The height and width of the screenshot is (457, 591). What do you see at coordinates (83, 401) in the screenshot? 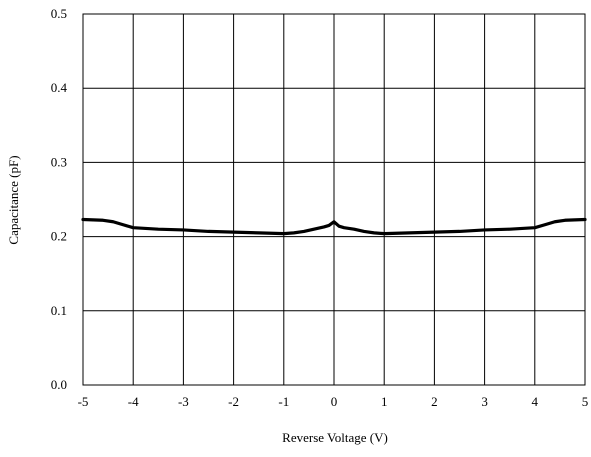
I see `x-tick-label: -5` at bounding box center [83, 401].